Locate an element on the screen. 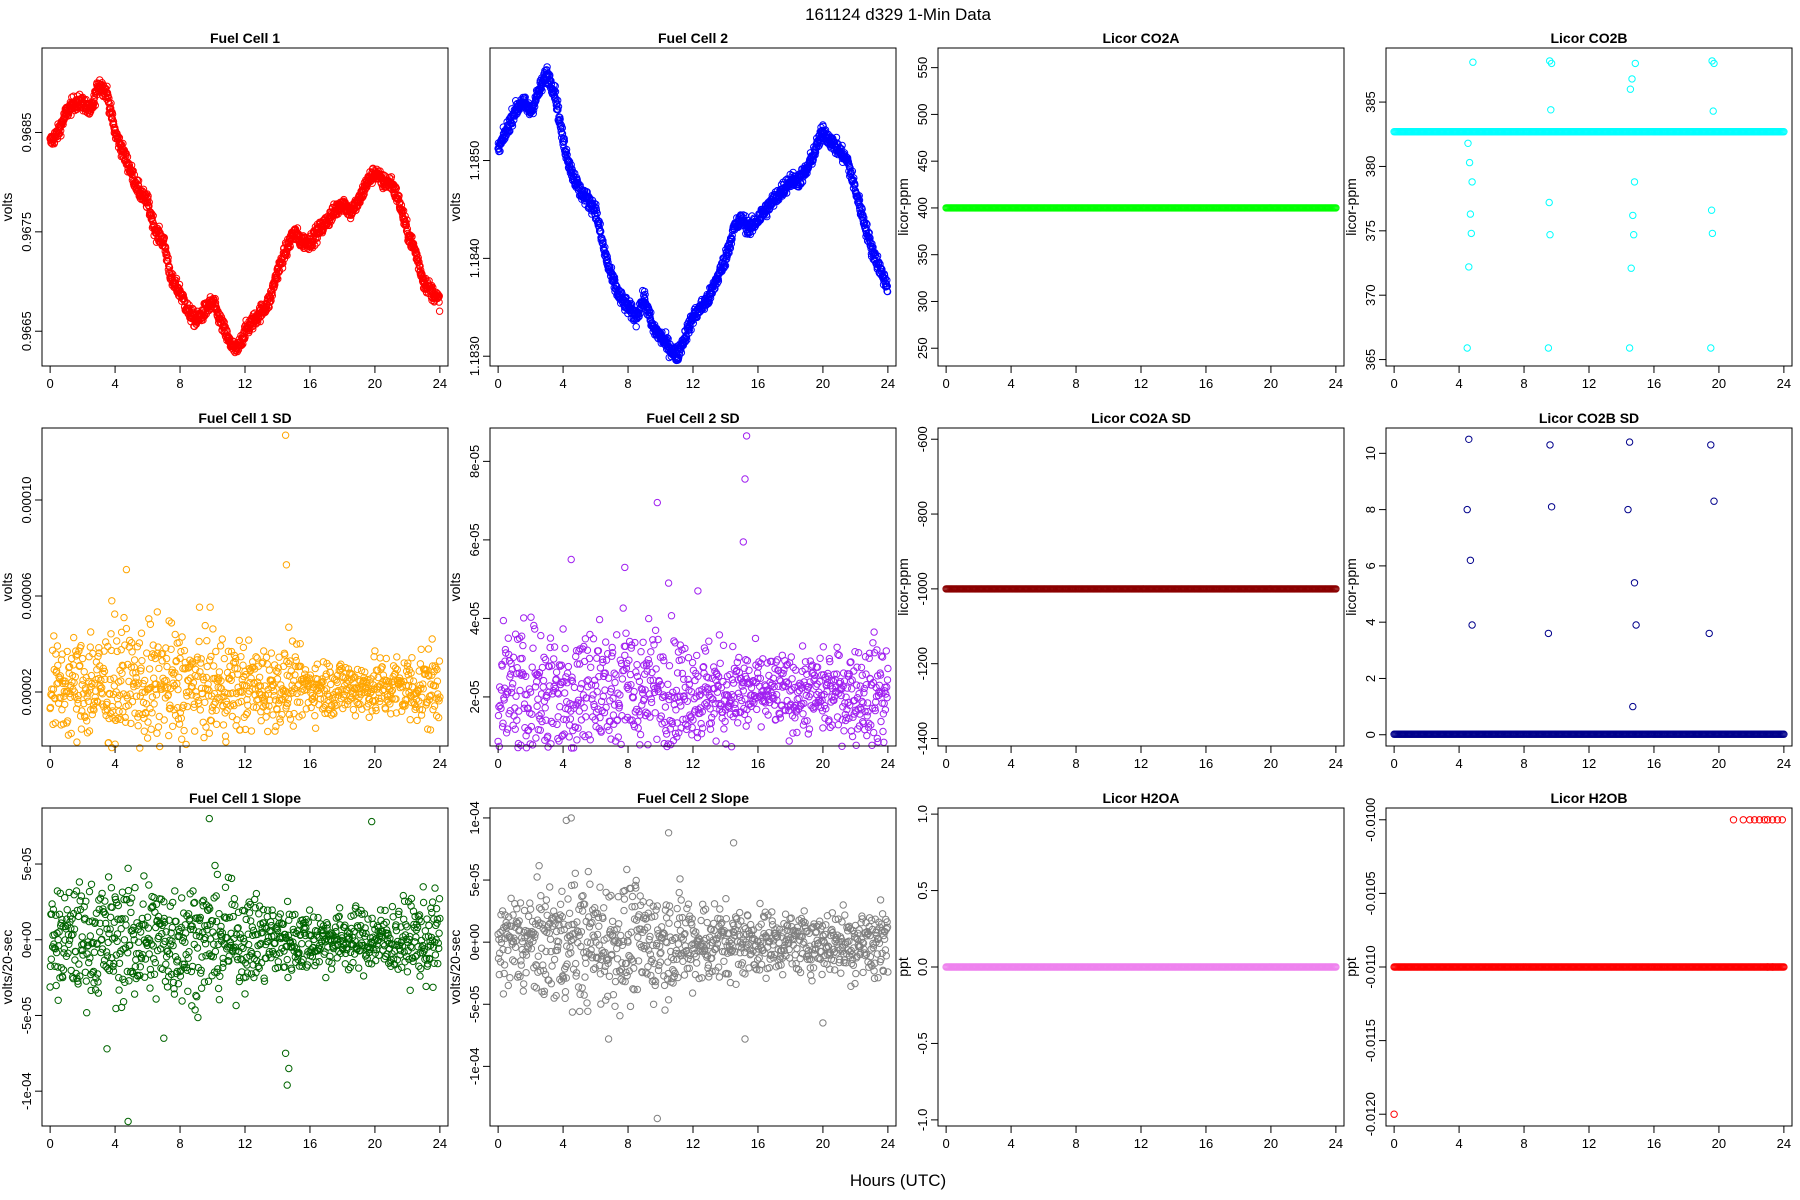 The image size is (1800, 1200). x-tick-label: 16 is located at coordinates (758, 383).